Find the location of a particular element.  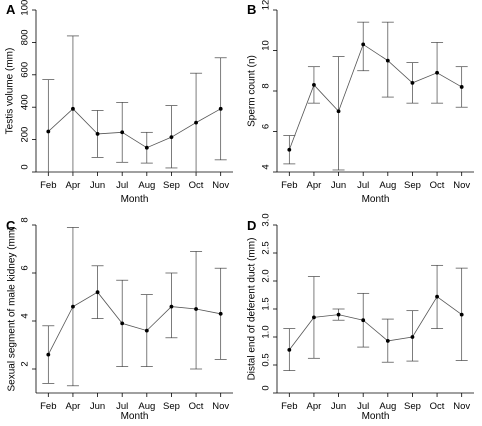

y-tick-label: 2.0 is located at coordinates (266, 275).